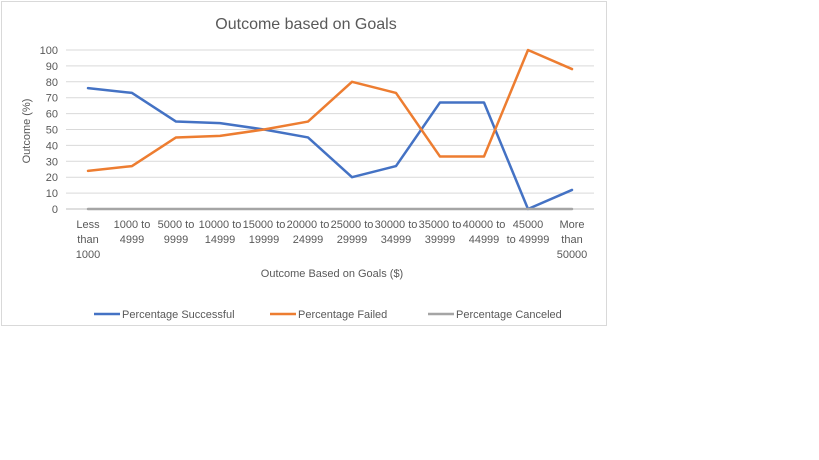 This screenshot has height=460, width=819. What do you see at coordinates (352, 232) in the screenshot?
I see `x-tick-label: 25000 to 29999` at bounding box center [352, 232].